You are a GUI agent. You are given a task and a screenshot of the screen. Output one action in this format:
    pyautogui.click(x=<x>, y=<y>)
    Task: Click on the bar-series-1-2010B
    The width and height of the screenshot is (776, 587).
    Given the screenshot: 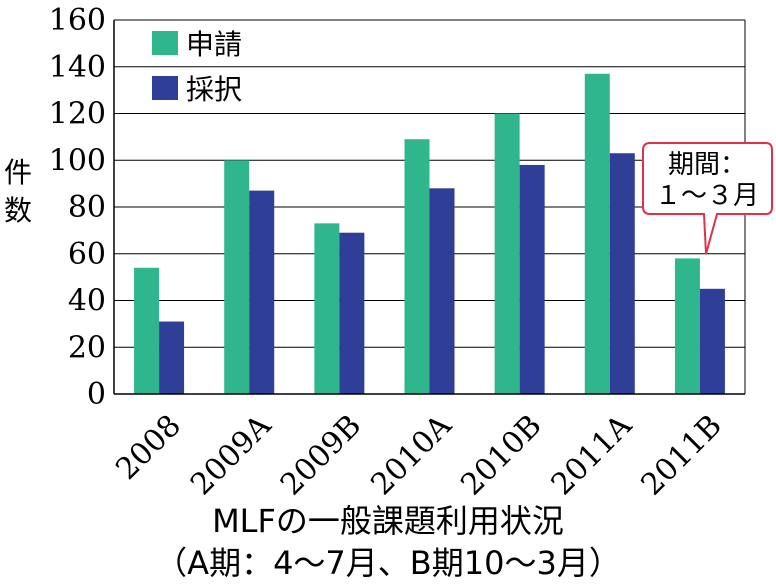 What is the action you would take?
    pyautogui.click(x=507, y=253)
    